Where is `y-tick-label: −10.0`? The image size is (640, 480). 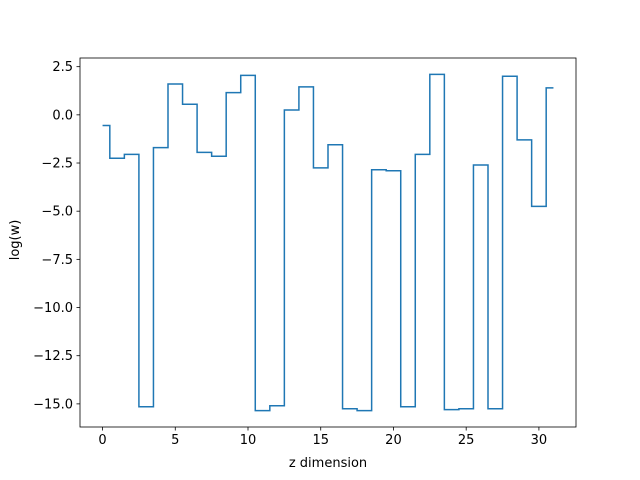
y-tick-label: −10.0 is located at coordinates (53, 308).